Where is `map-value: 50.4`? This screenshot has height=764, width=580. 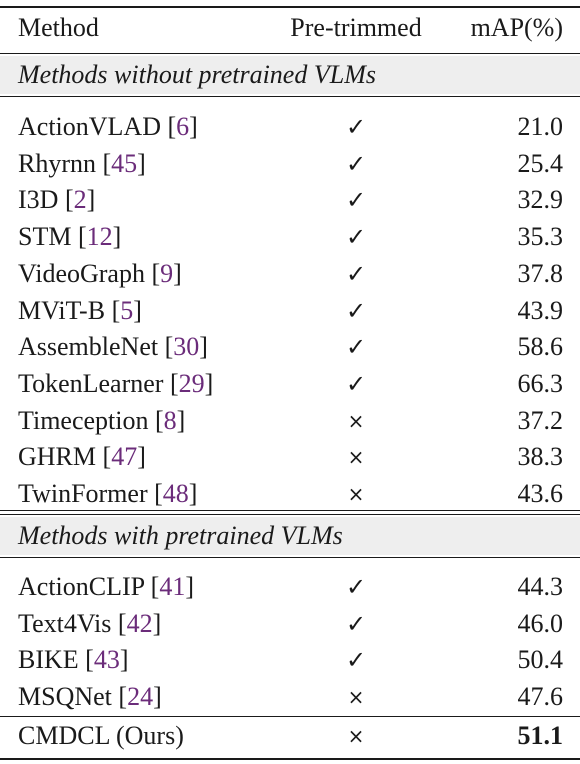
map-value: 50.4 is located at coordinates (540, 660).